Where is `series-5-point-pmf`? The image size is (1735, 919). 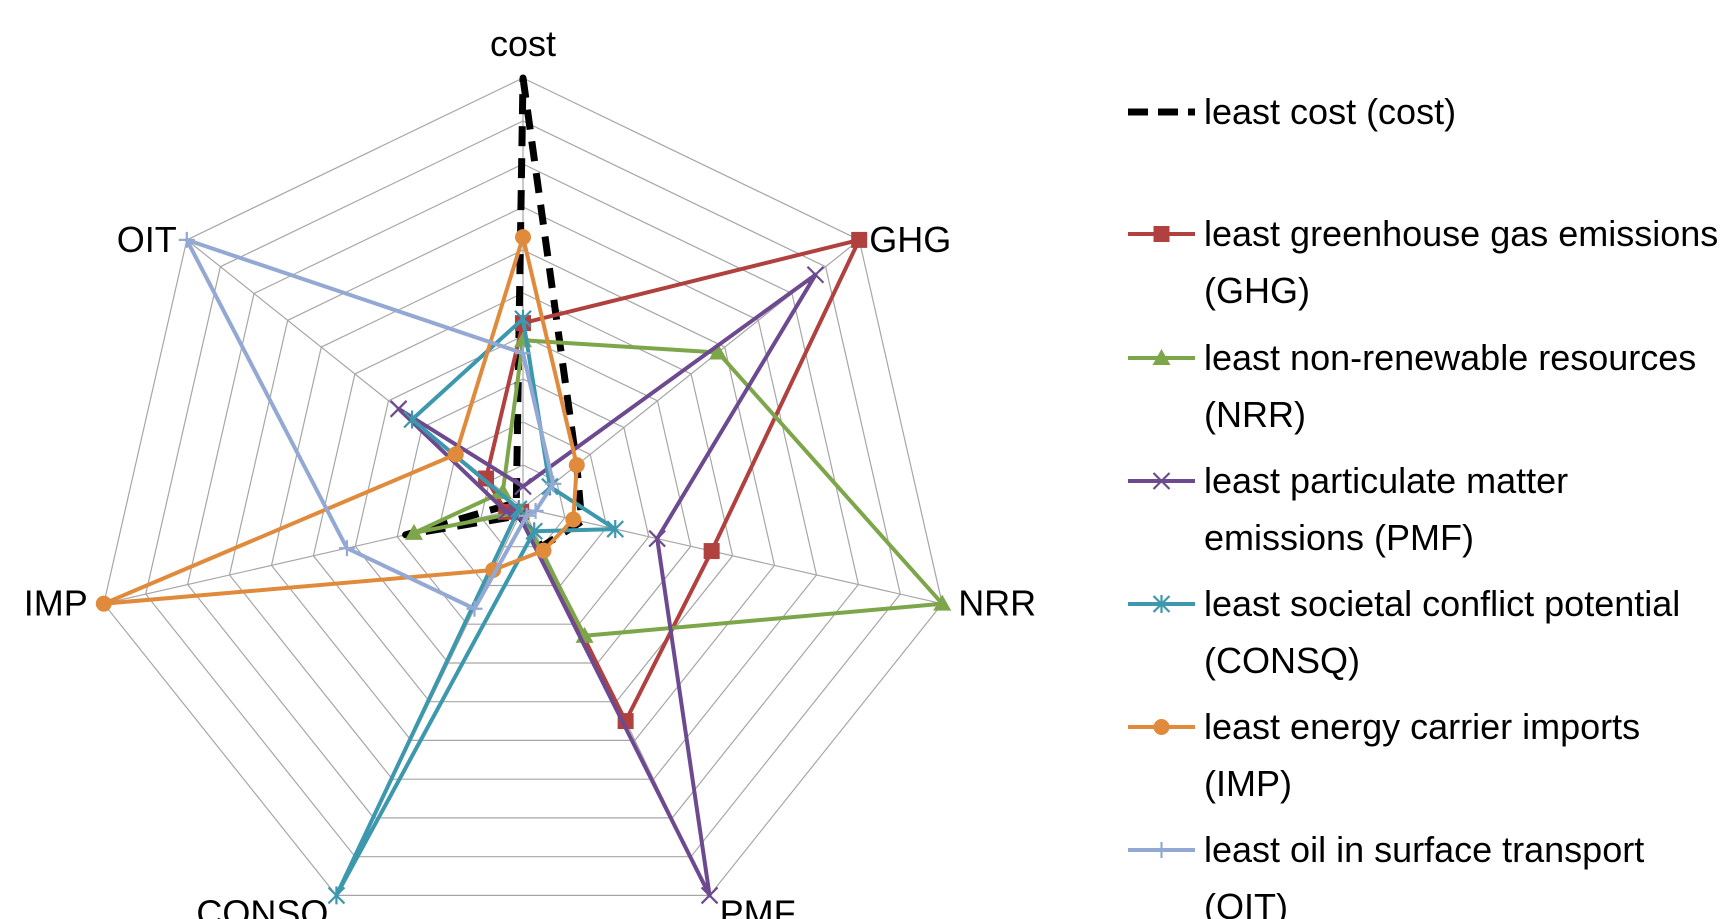
series-5-point-pmf is located at coordinates (534, 531).